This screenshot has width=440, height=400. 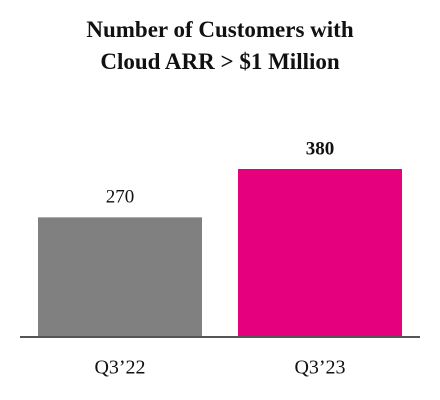 I want to click on x-tick-label: Q3’23, so click(x=319, y=368).